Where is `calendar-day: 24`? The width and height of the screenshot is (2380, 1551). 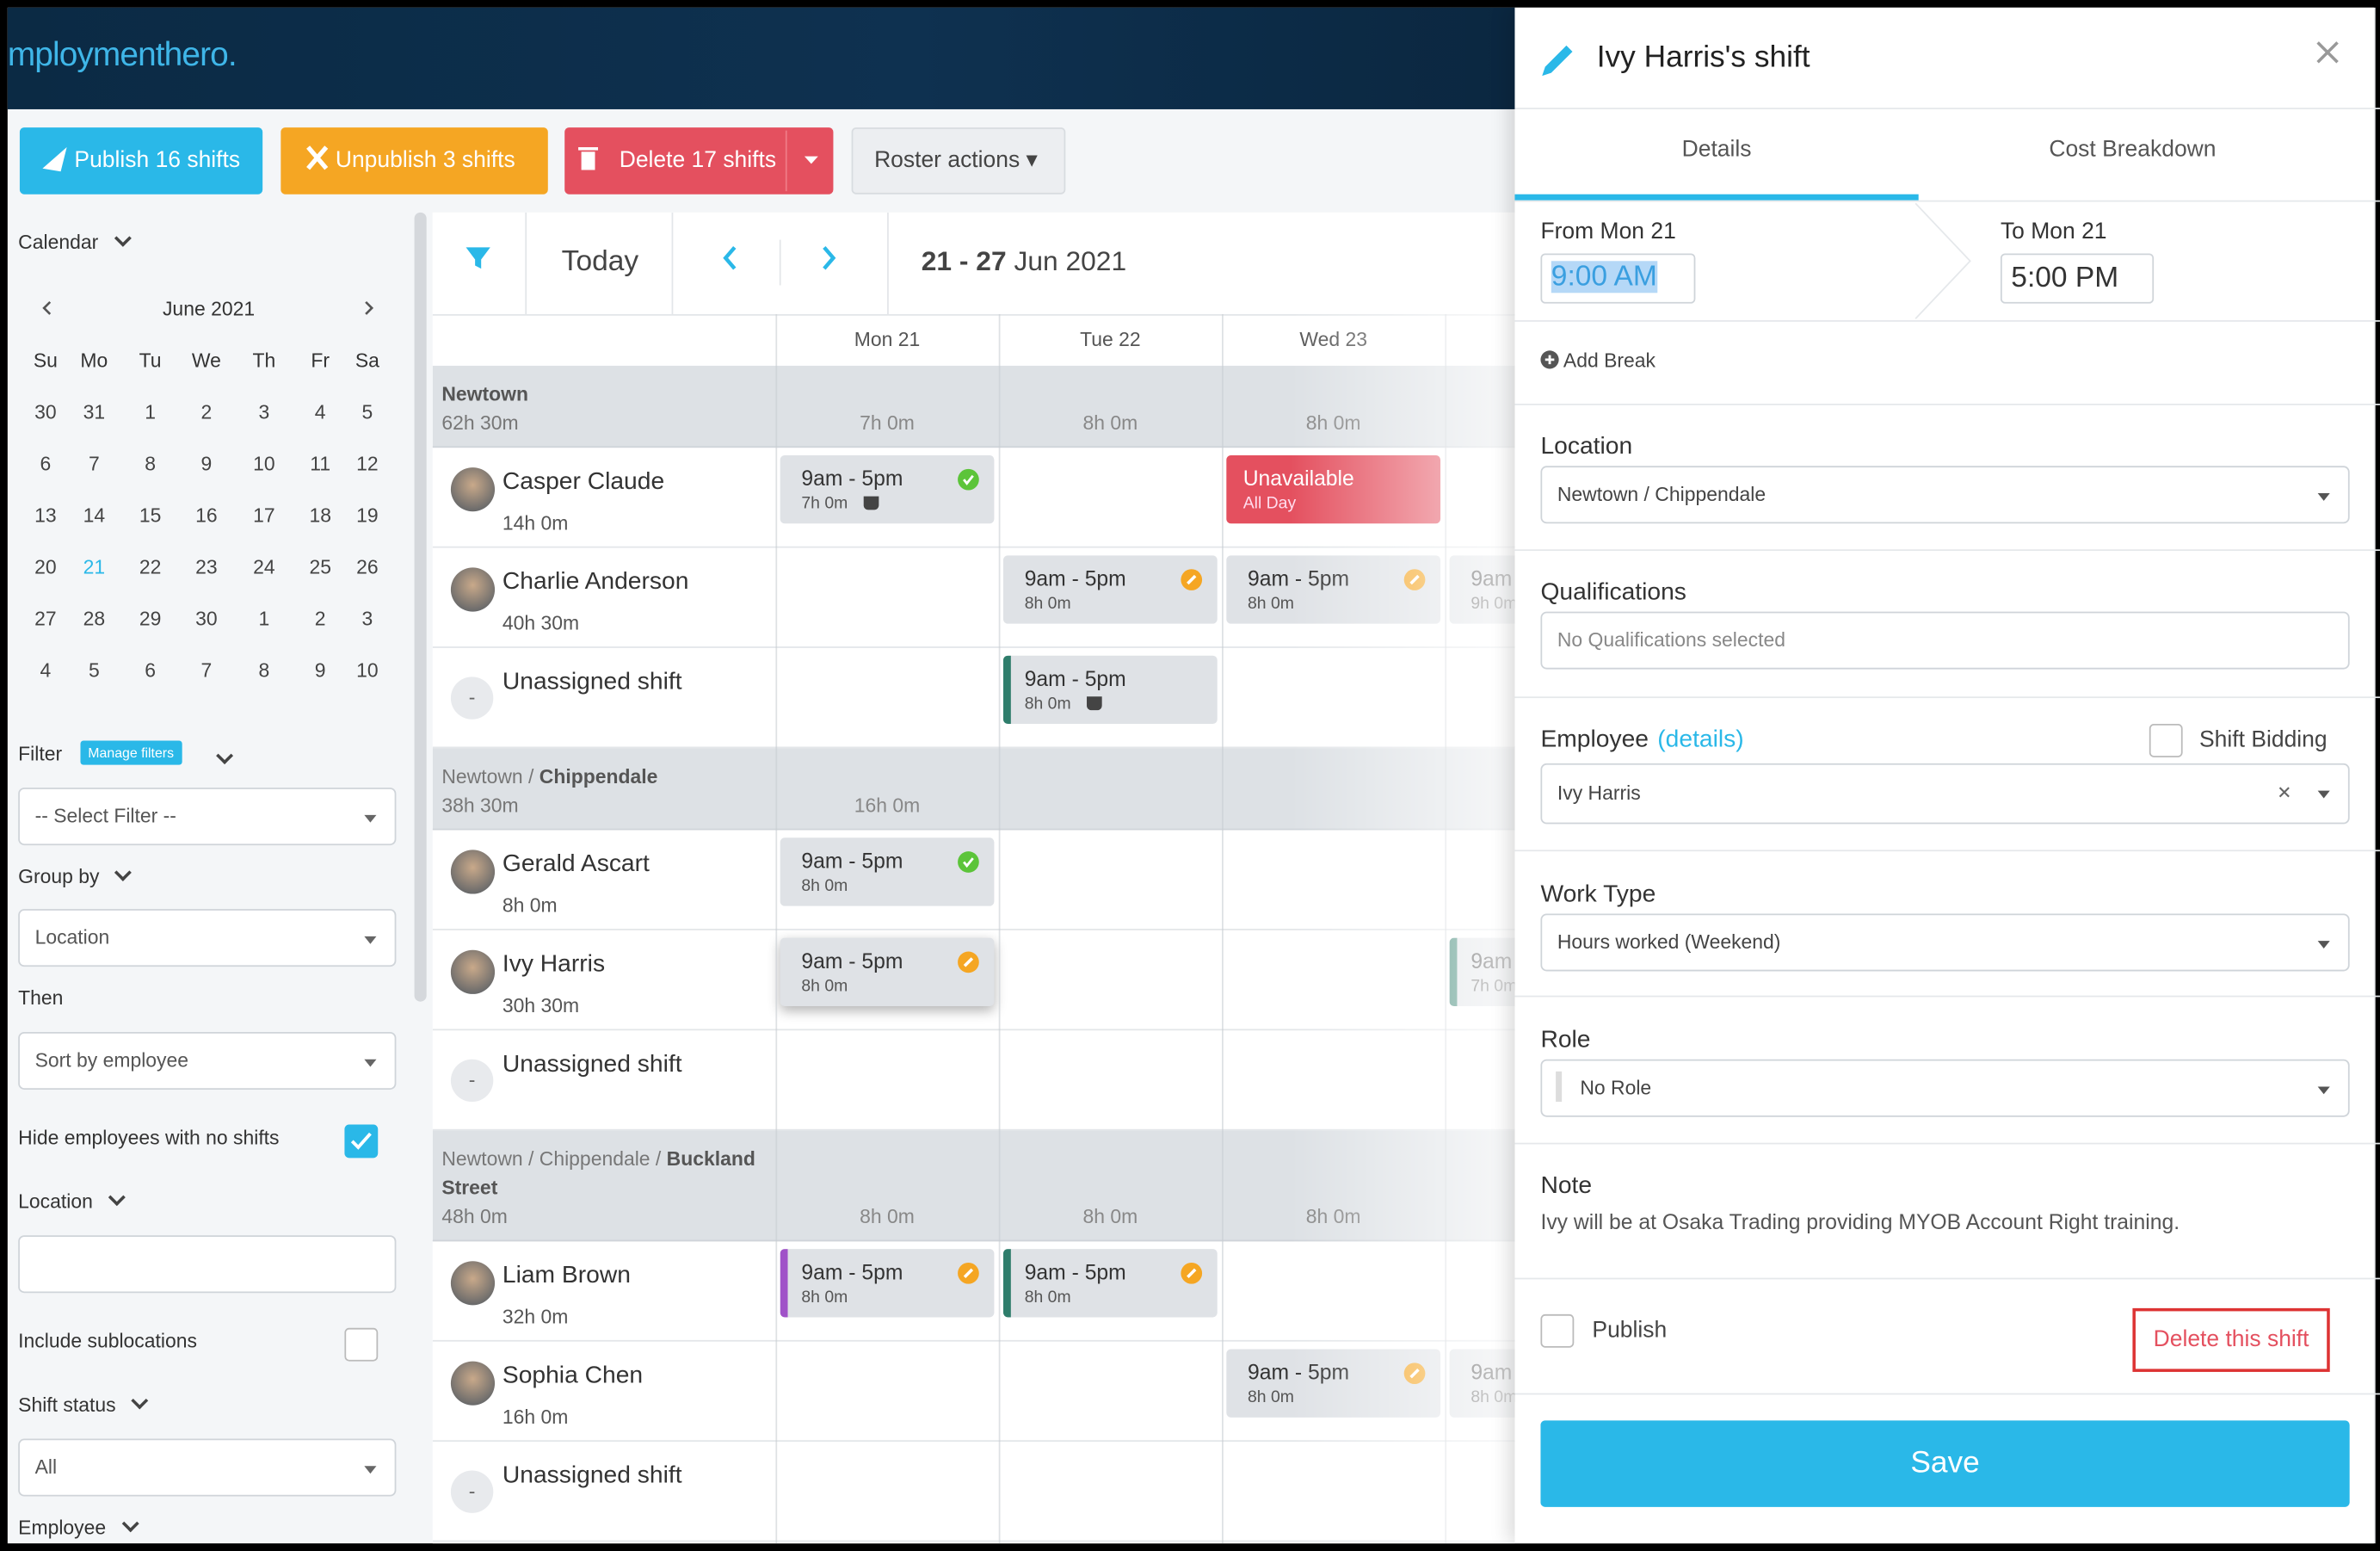
calendar-day: 24 is located at coordinates (264, 566).